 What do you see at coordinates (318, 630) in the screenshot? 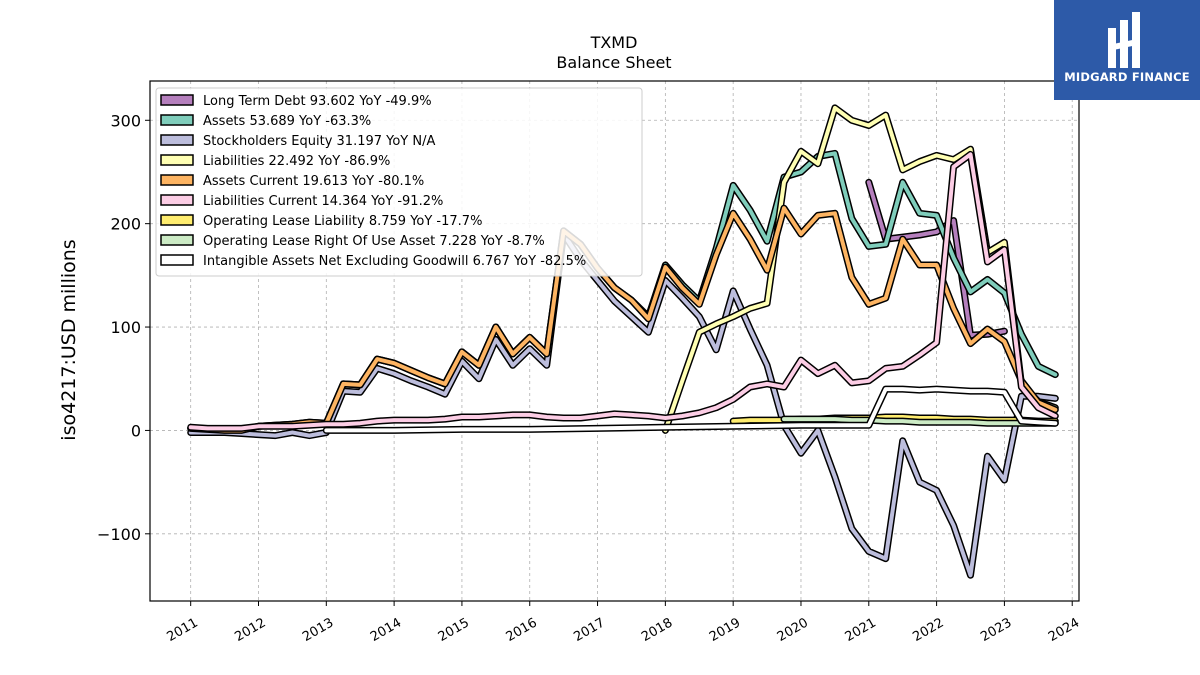
I see `x-tick-label: 2013` at bounding box center [318, 630].